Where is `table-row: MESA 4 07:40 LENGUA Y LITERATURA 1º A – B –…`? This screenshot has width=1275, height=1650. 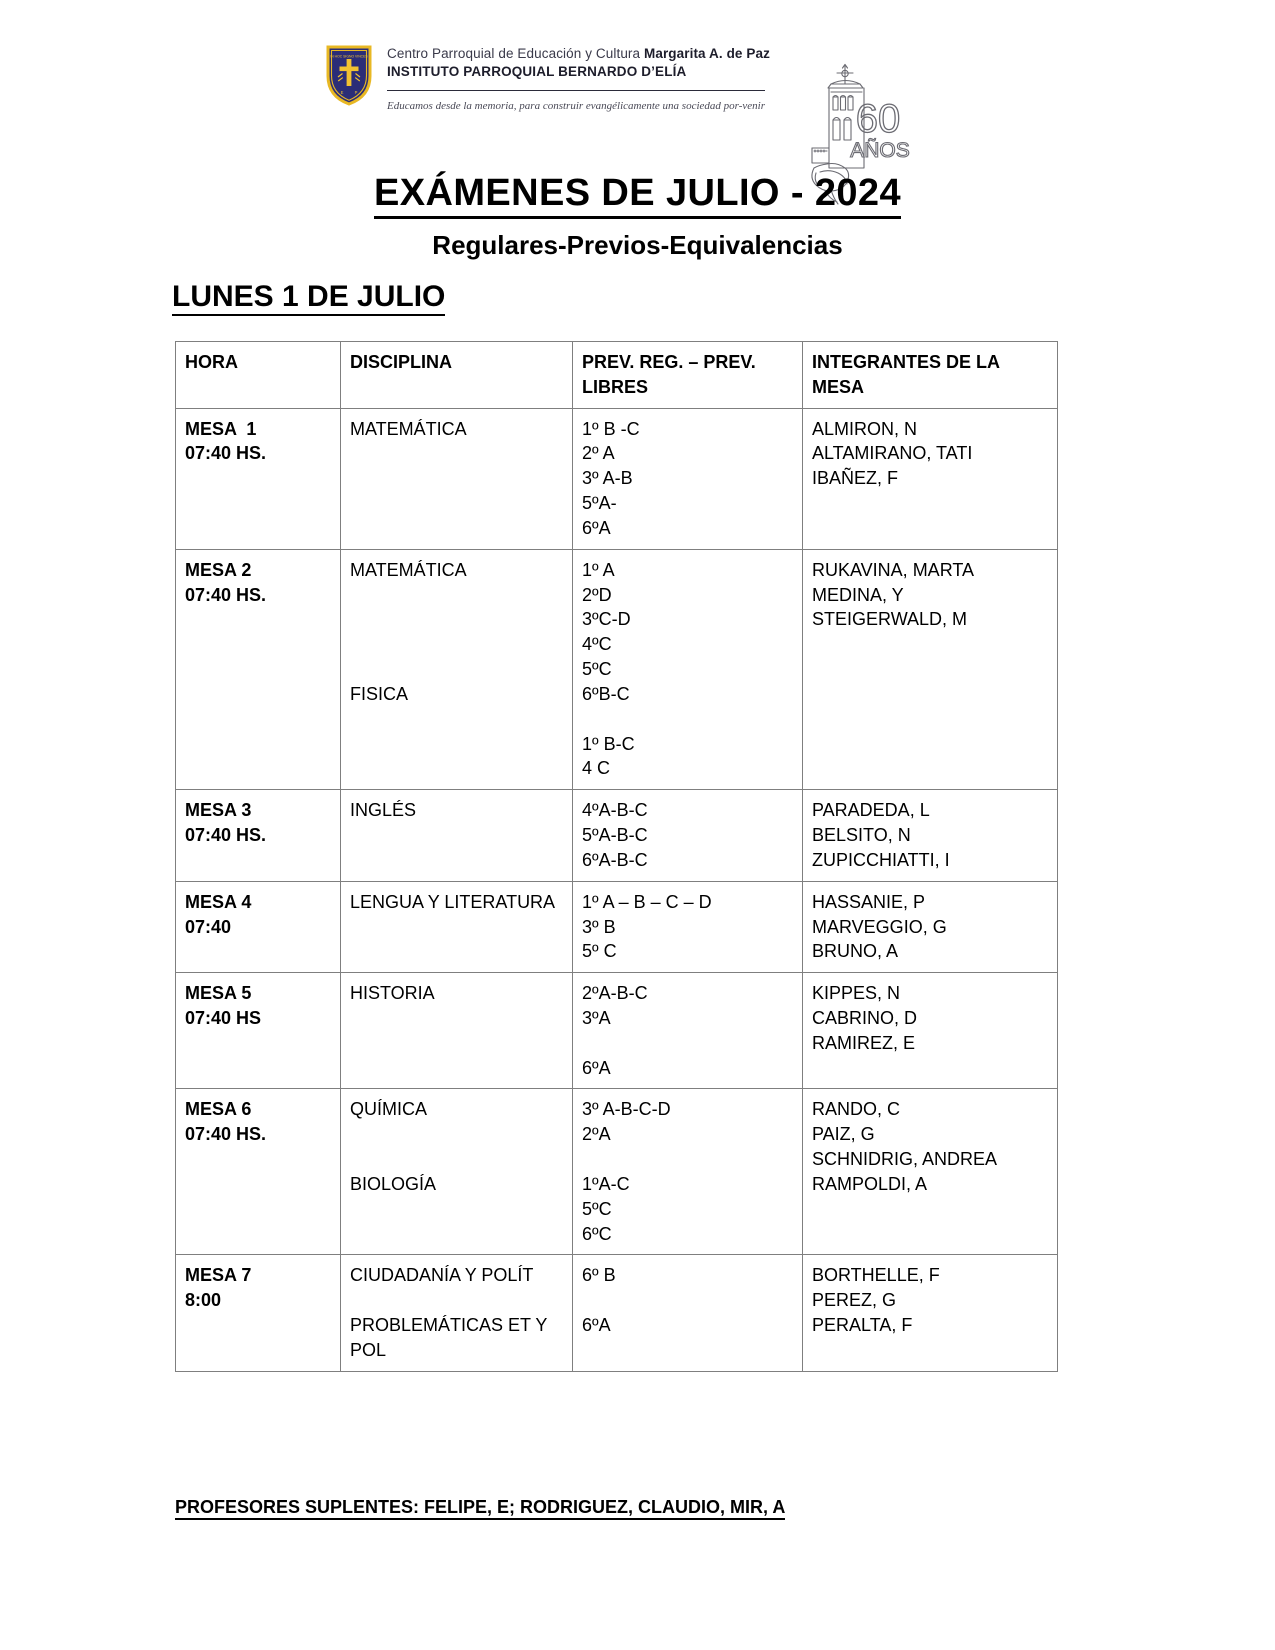 table-row: MESA 4 07:40 LENGUA Y LITERATURA 1º A – B –… is located at coordinates (616, 927).